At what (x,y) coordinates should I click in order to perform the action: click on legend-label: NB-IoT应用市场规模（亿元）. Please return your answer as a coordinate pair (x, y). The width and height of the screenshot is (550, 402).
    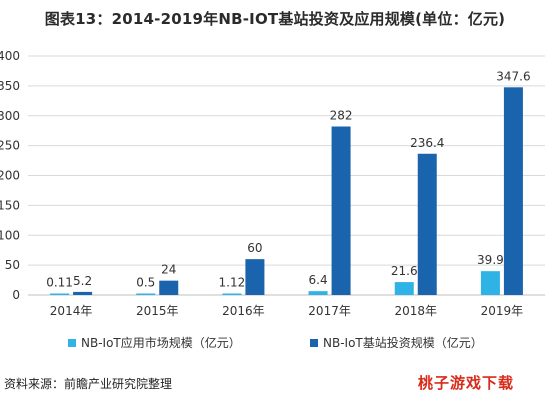
    Looking at the image, I should click on (161, 342).